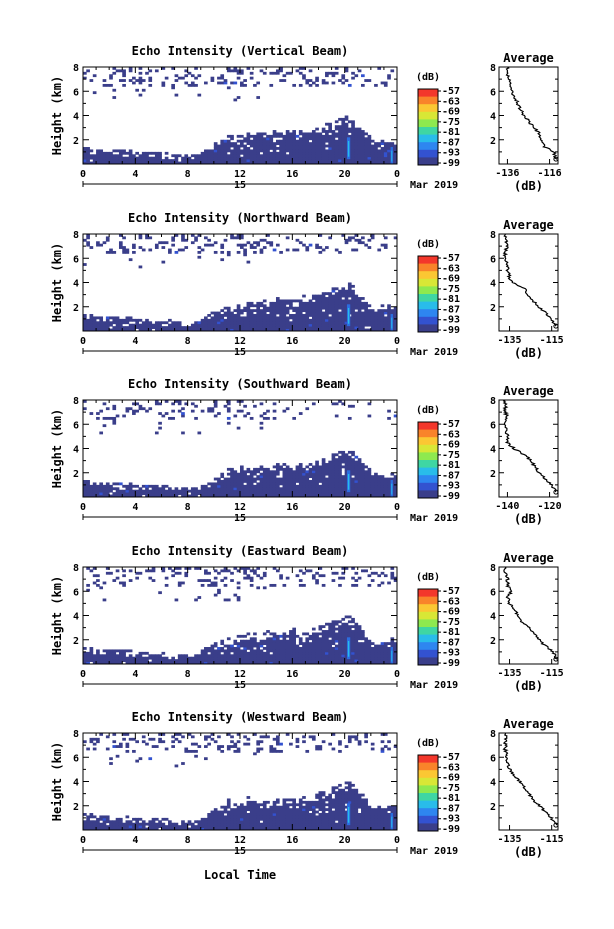  I want to click on profile-x-tick-label: -120, so click(550, 506).